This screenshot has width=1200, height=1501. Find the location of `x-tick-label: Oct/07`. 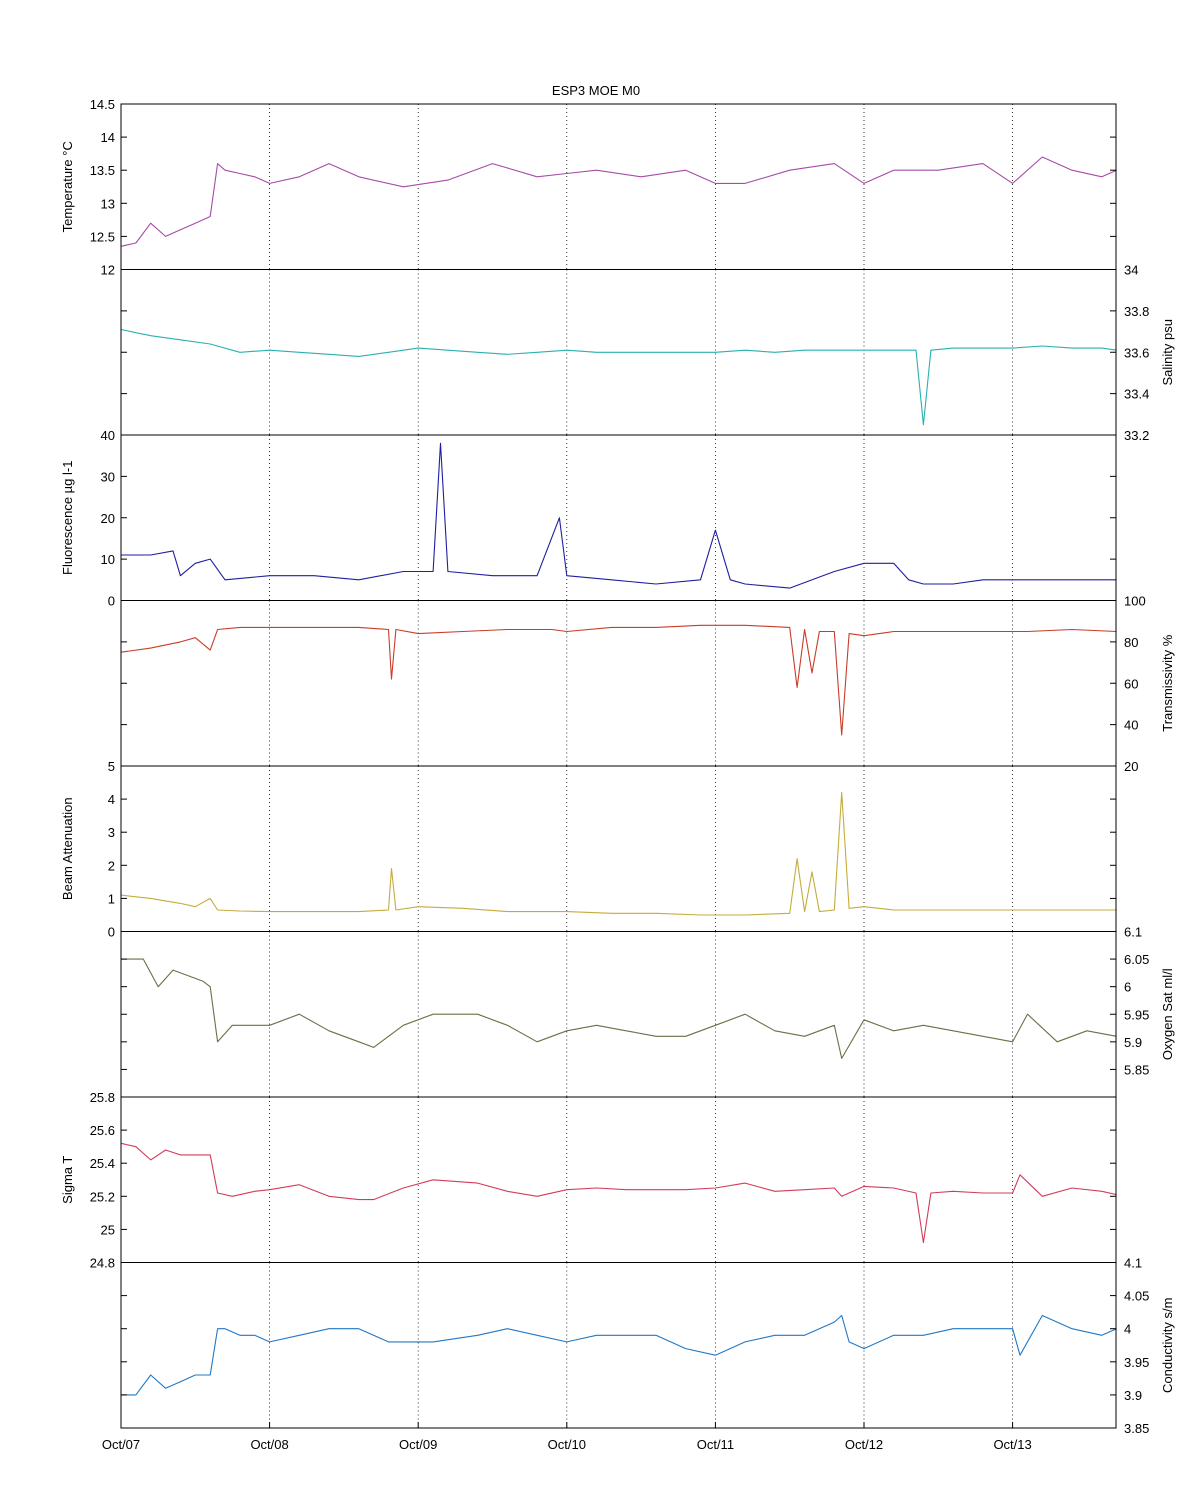

x-tick-label: Oct/07 is located at coordinates (121, 1444).